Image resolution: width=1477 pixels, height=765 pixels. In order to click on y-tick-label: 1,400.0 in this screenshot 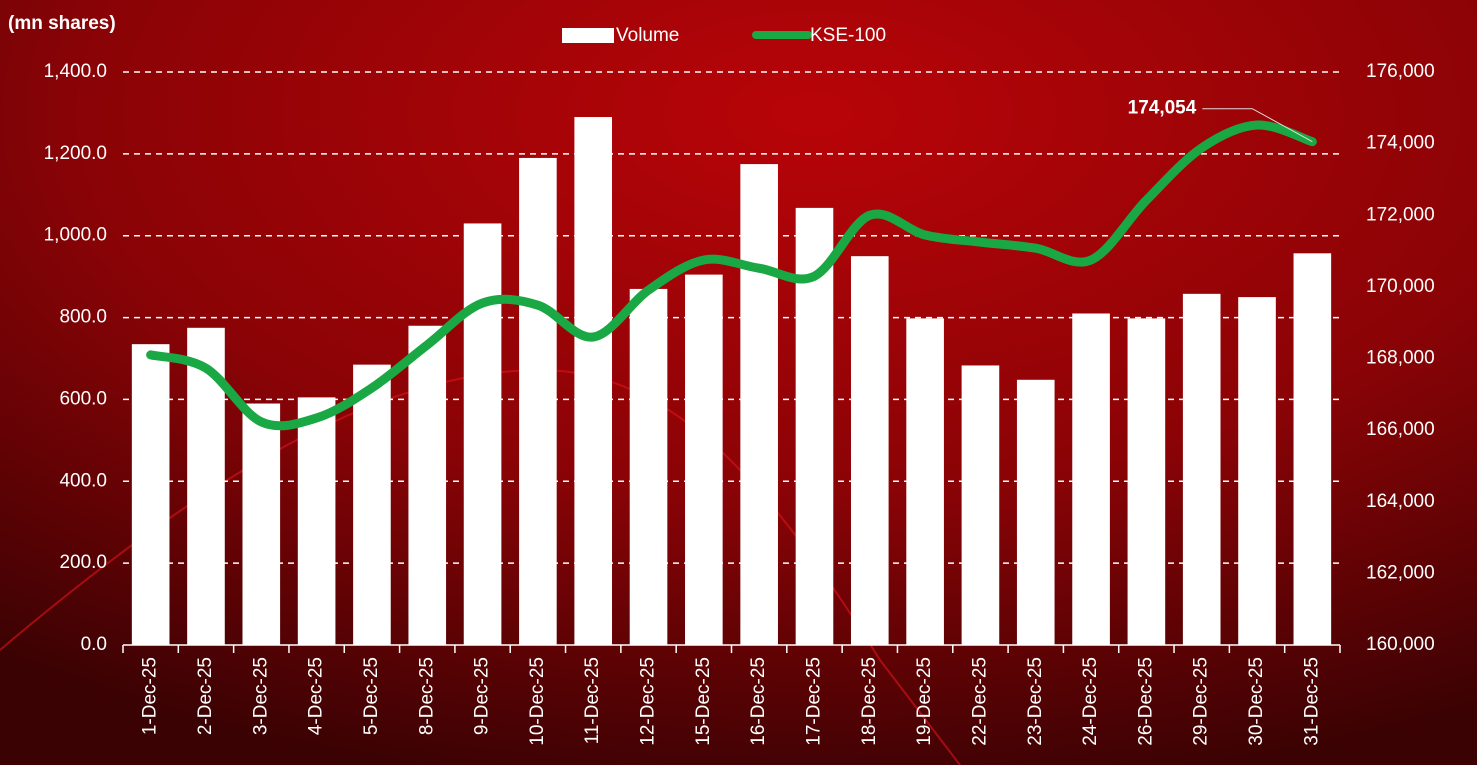, I will do `click(75, 71)`.